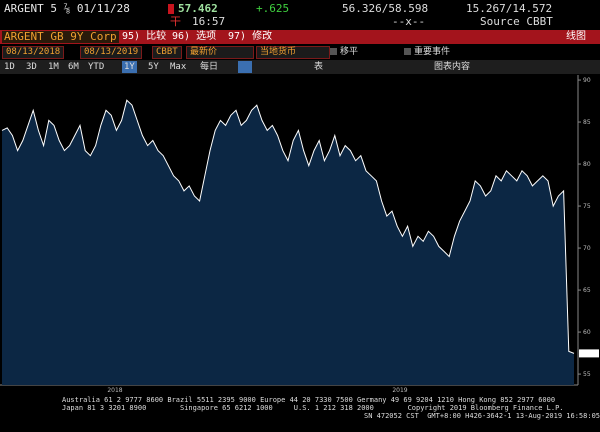 The height and width of the screenshot is (432, 600). Describe the element at coordinates (587, 164) in the screenshot. I see `y-tick-label: 80` at that location.